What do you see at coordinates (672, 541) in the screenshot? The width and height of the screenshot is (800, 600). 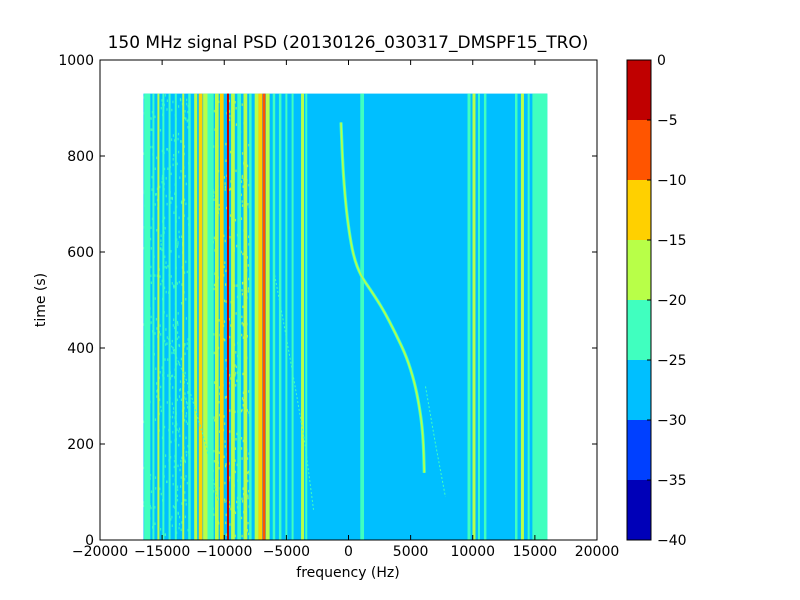 I see `colorbar-tick-label: −40` at bounding box center [672, 541].